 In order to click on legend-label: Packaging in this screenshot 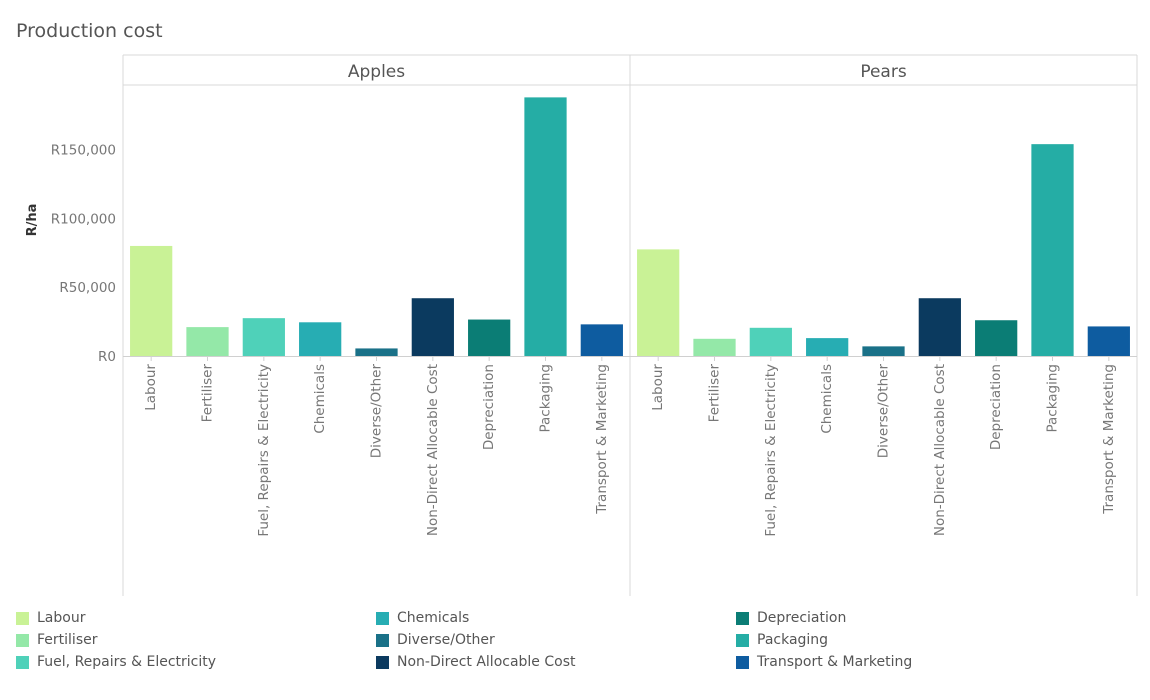, I will do `click(793, 640)`.